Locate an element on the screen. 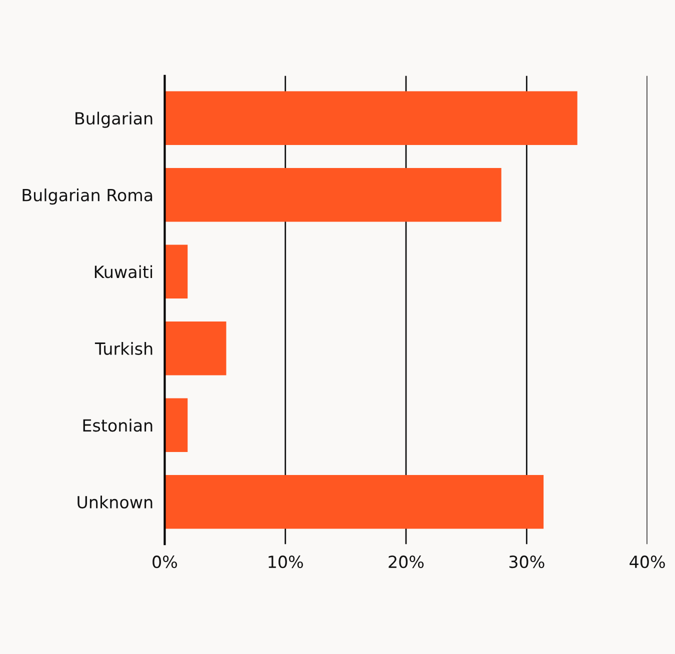 The width and height of the screenshot is (675, 654). y-tick-label: Bulgarian is located at coordinates (114, 120).